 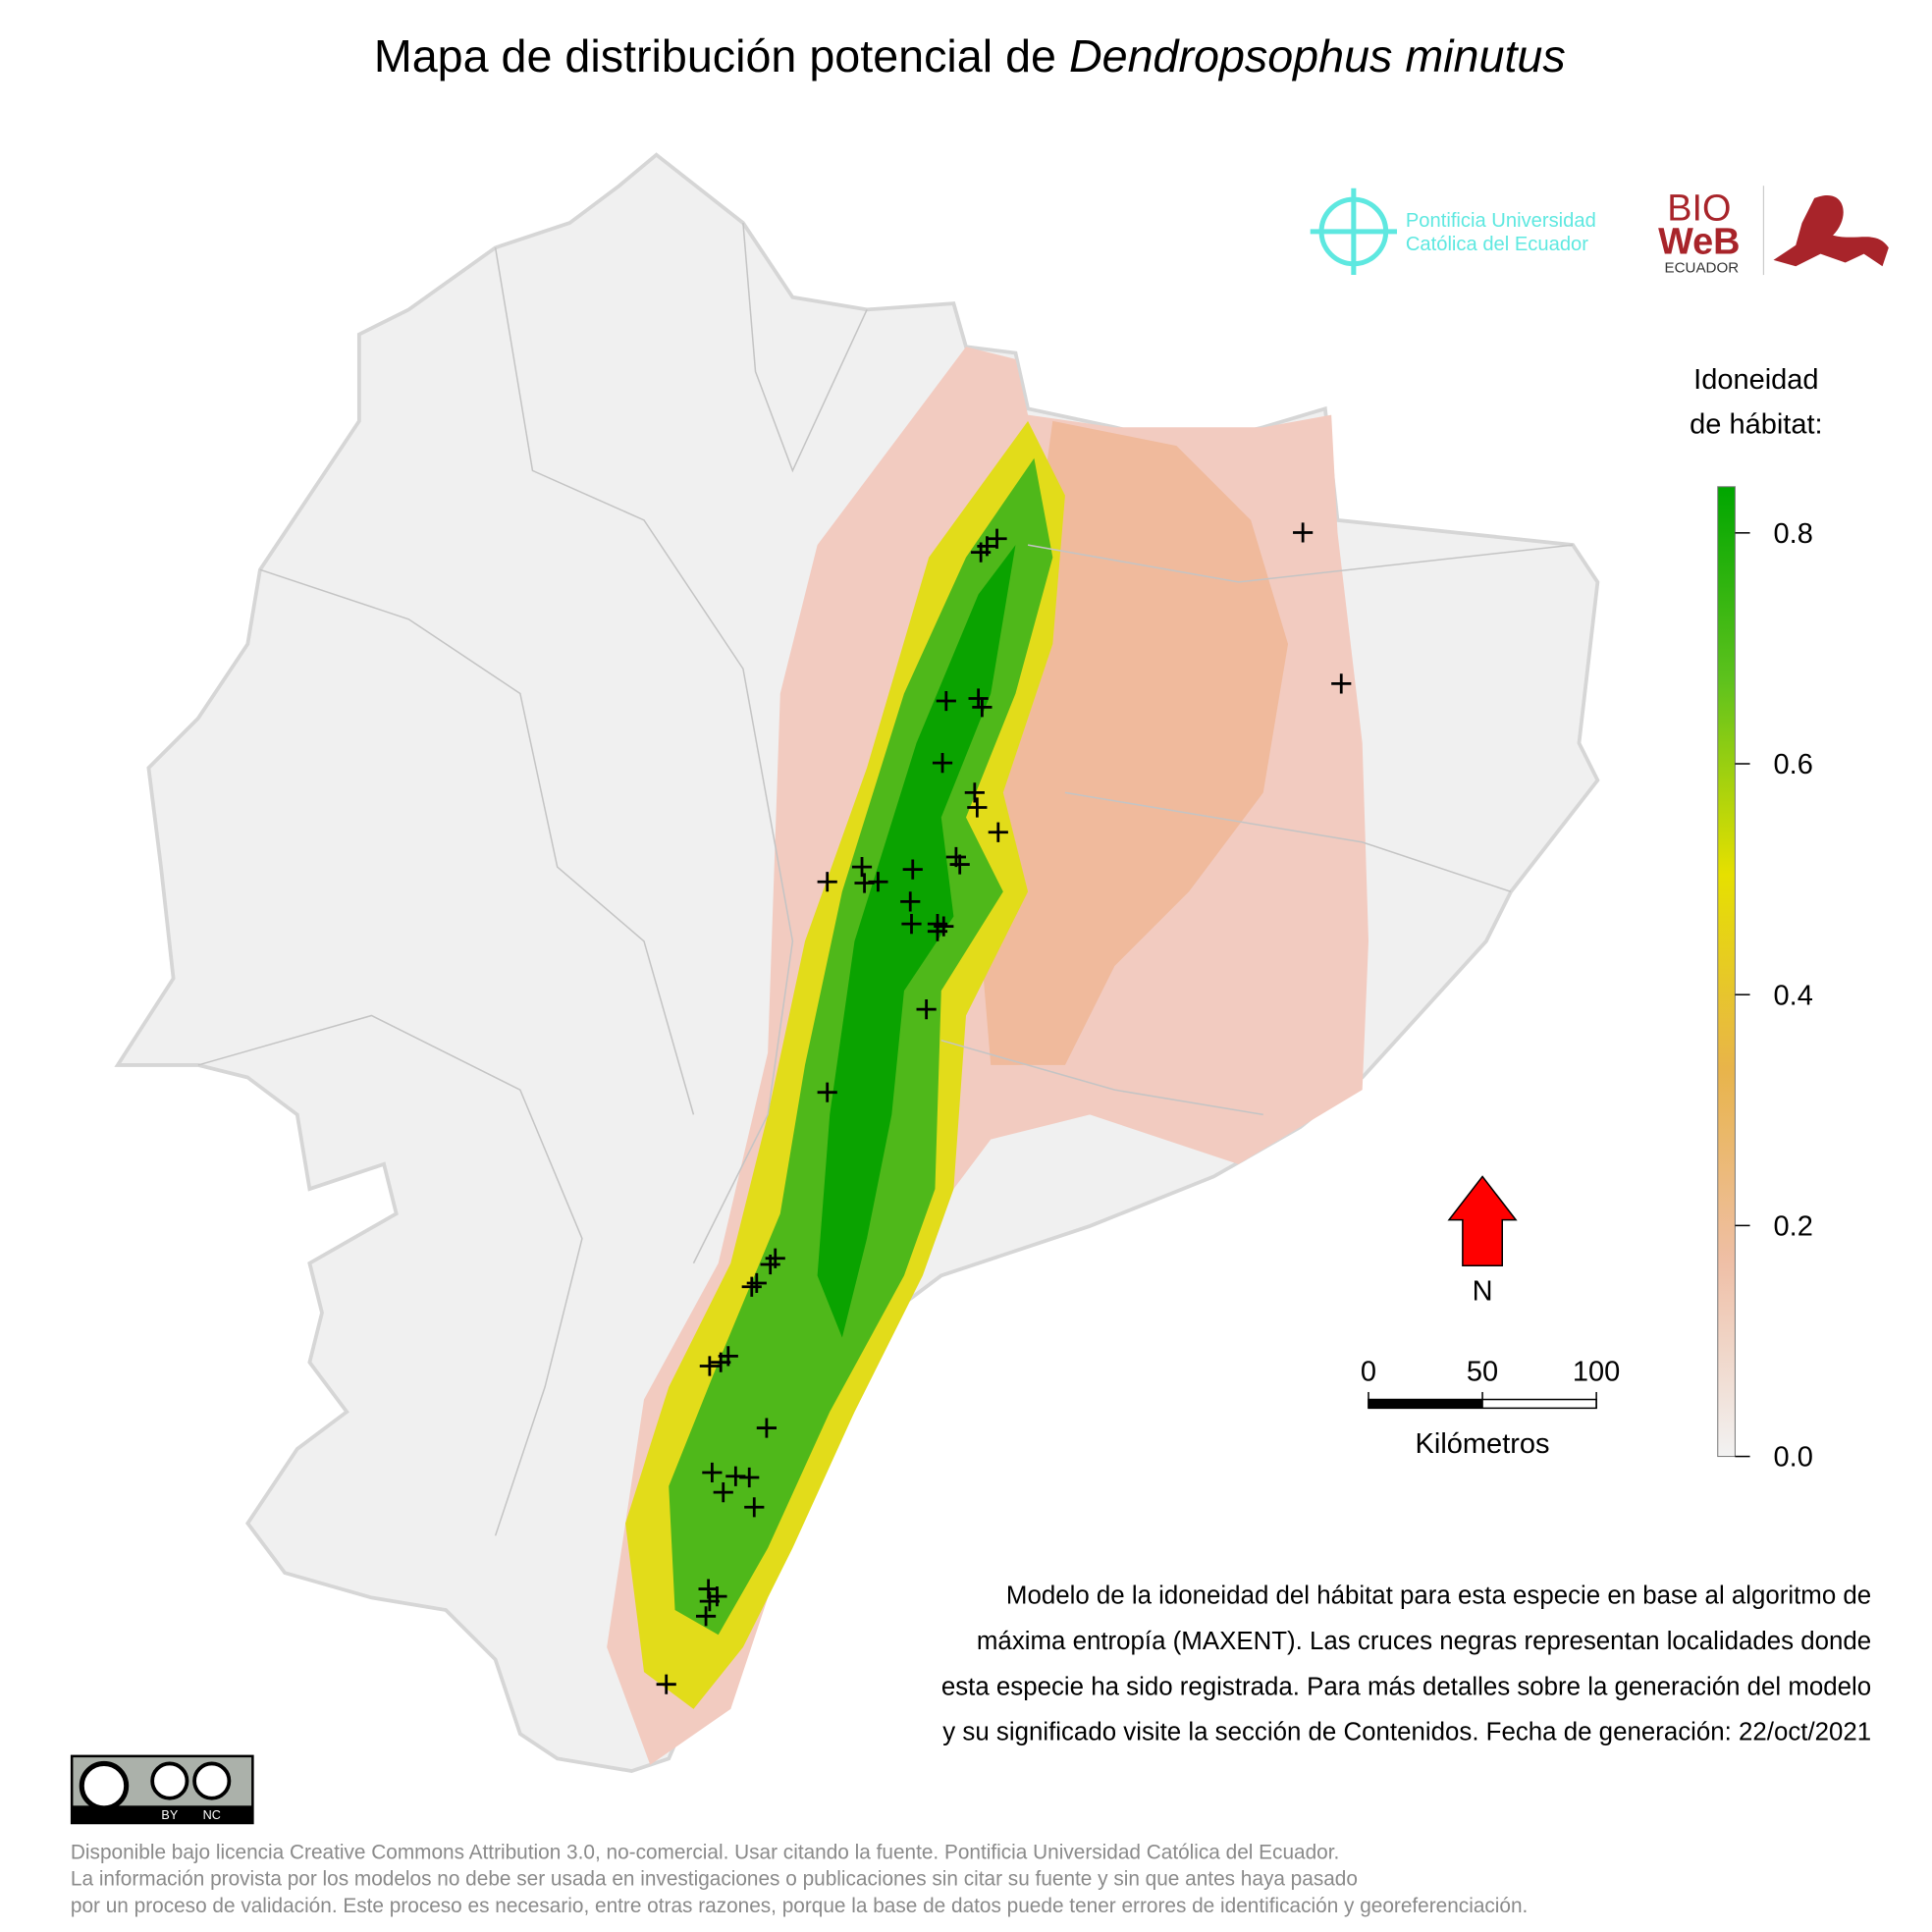 What do you see at coordinates (1699, 209) in the screenshot?
I see `bioweb-word: BIO` at bounding box center [1699, 209].